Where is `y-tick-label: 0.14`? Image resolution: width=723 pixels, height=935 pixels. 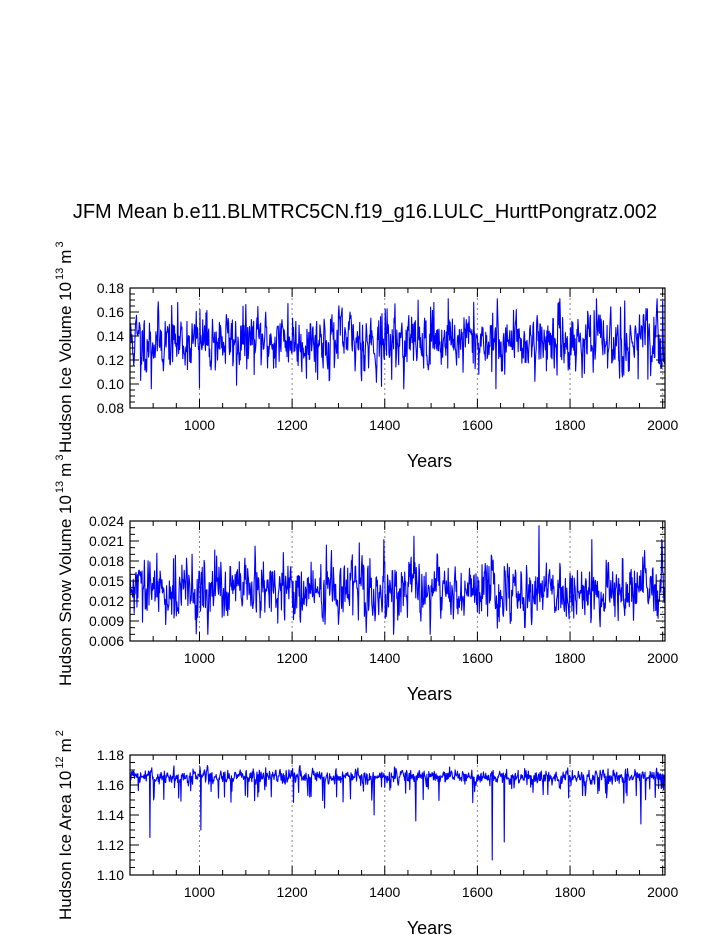 y-tick-label: 0.14 is located at coordinates (110, 336).